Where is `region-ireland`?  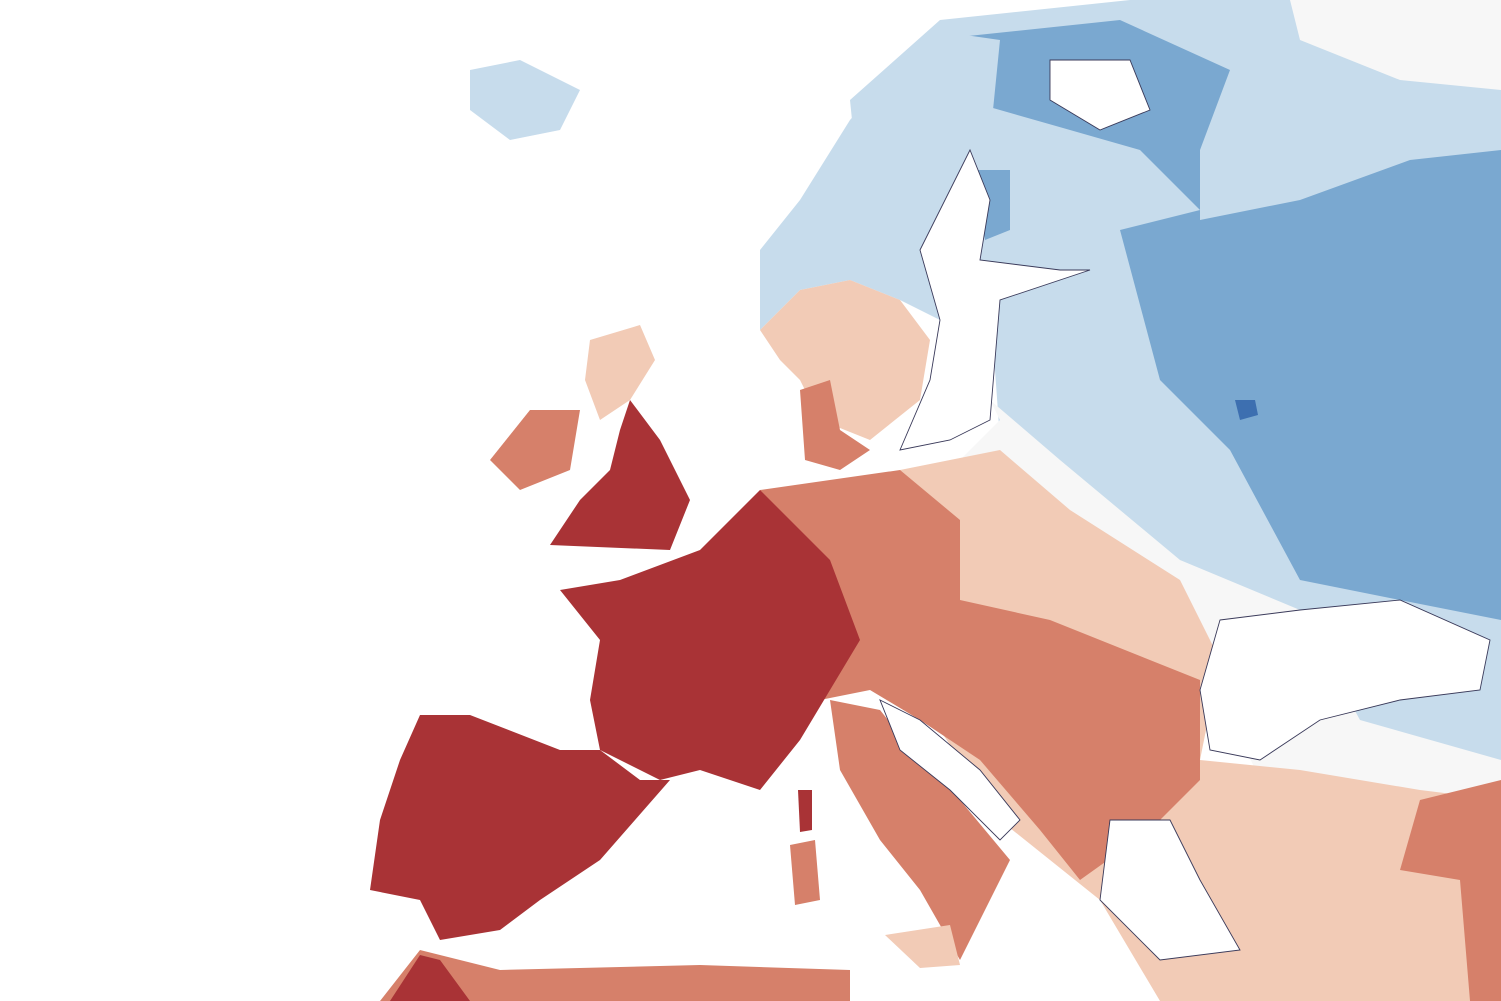
region-ireland is located at coordinates (535, 450).